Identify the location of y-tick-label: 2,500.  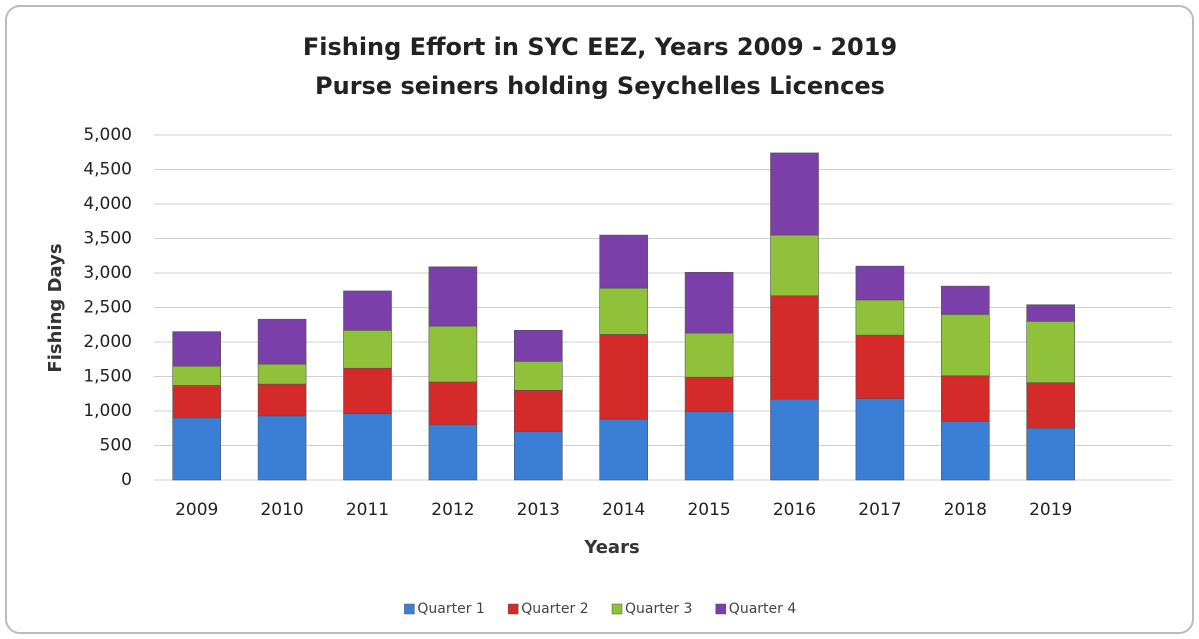
(107, 308).